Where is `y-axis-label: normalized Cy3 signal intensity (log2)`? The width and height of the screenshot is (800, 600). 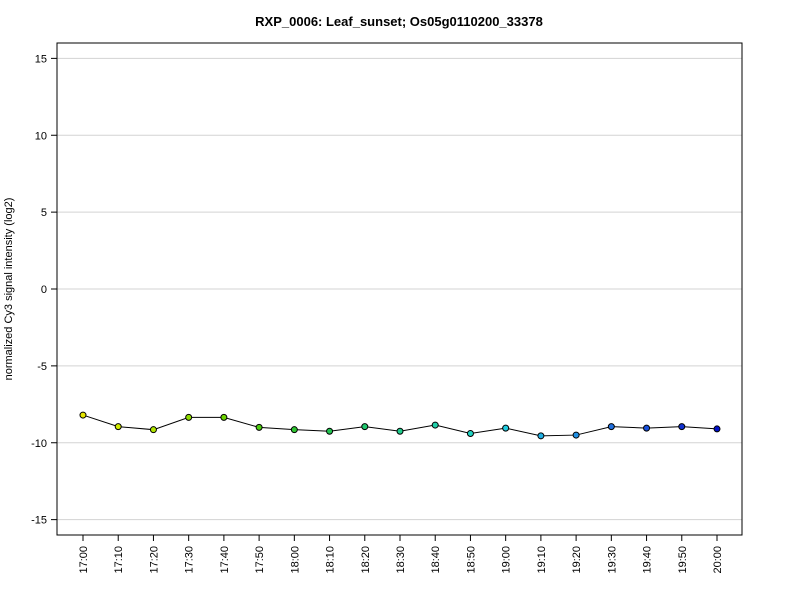 y-axis-label: normalized Cy3 signal intensity (log2) is located at coordinates (9, 289).